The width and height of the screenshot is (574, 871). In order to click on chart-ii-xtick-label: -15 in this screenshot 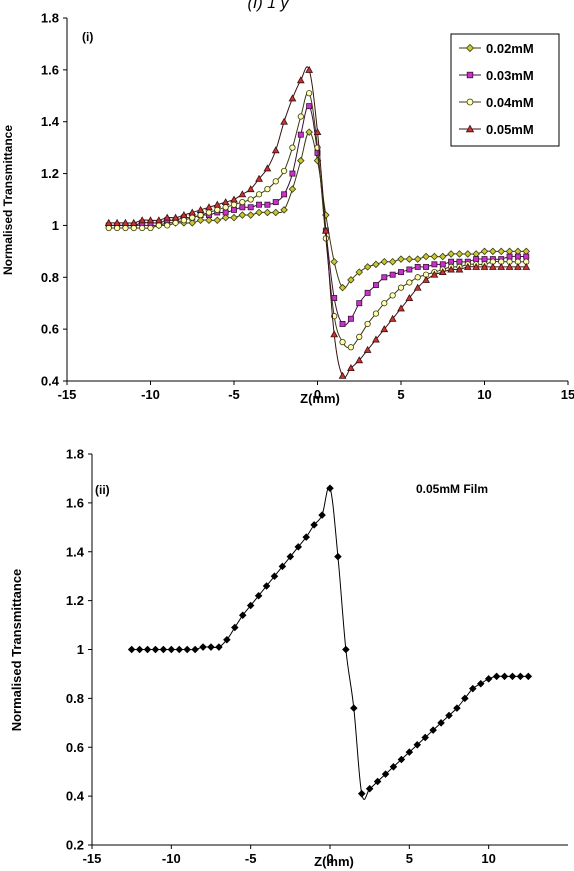, I will do `click(92, 858)`.